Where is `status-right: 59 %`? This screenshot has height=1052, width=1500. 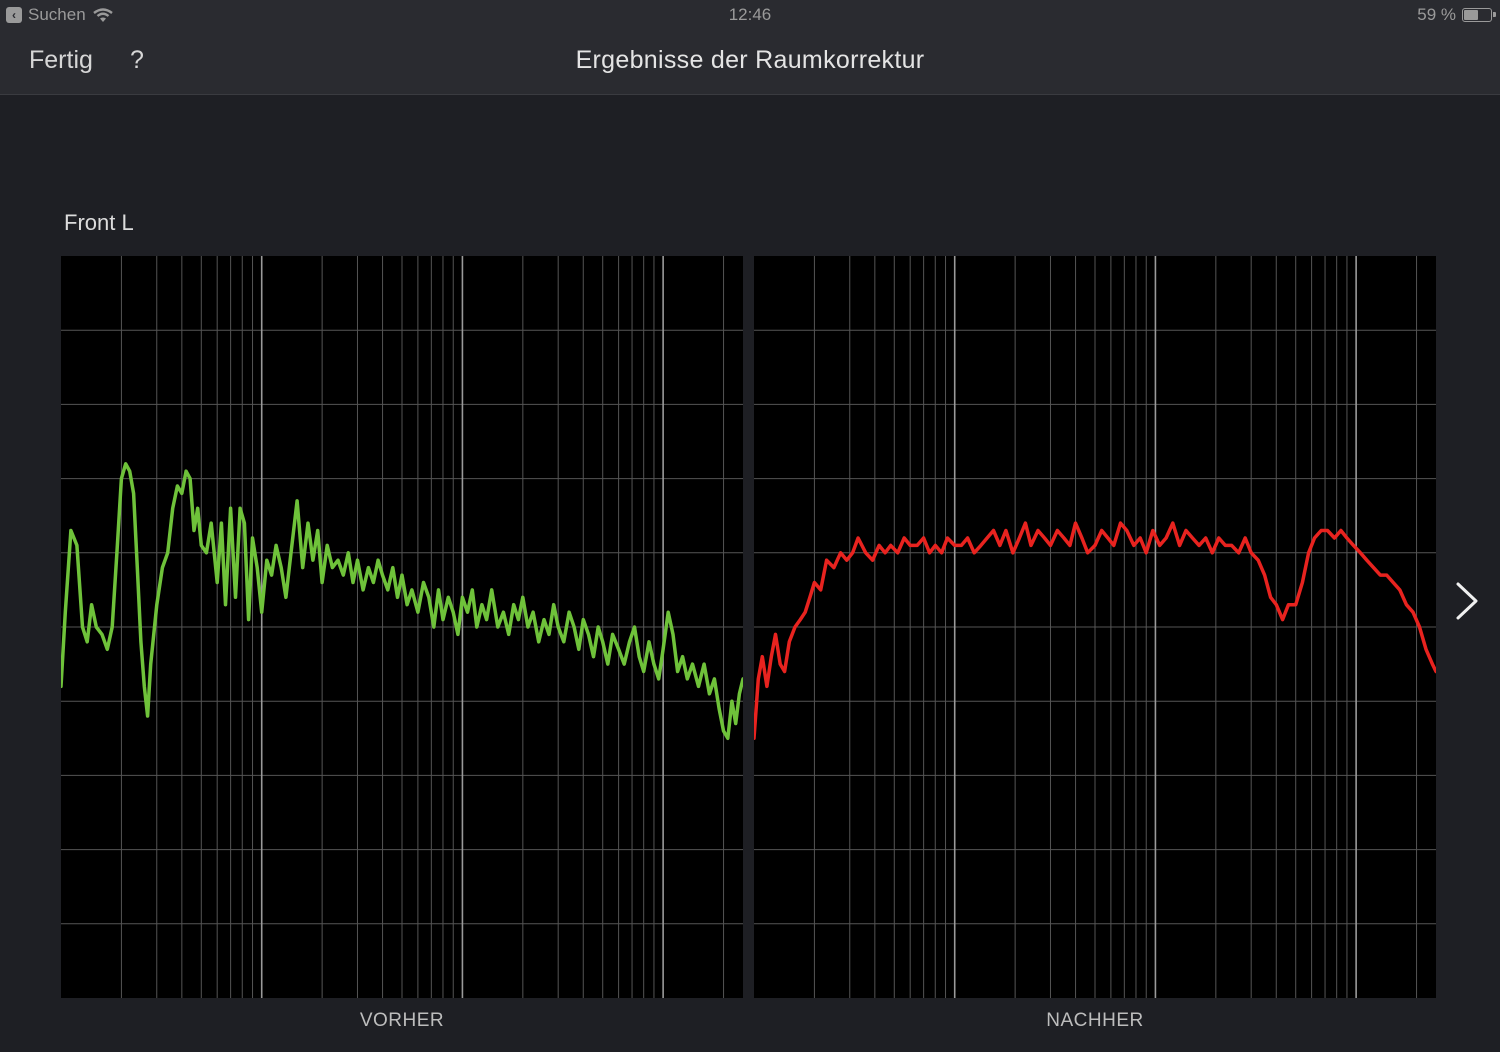
status-right: 59 % is located at coordinates (1456, 15).